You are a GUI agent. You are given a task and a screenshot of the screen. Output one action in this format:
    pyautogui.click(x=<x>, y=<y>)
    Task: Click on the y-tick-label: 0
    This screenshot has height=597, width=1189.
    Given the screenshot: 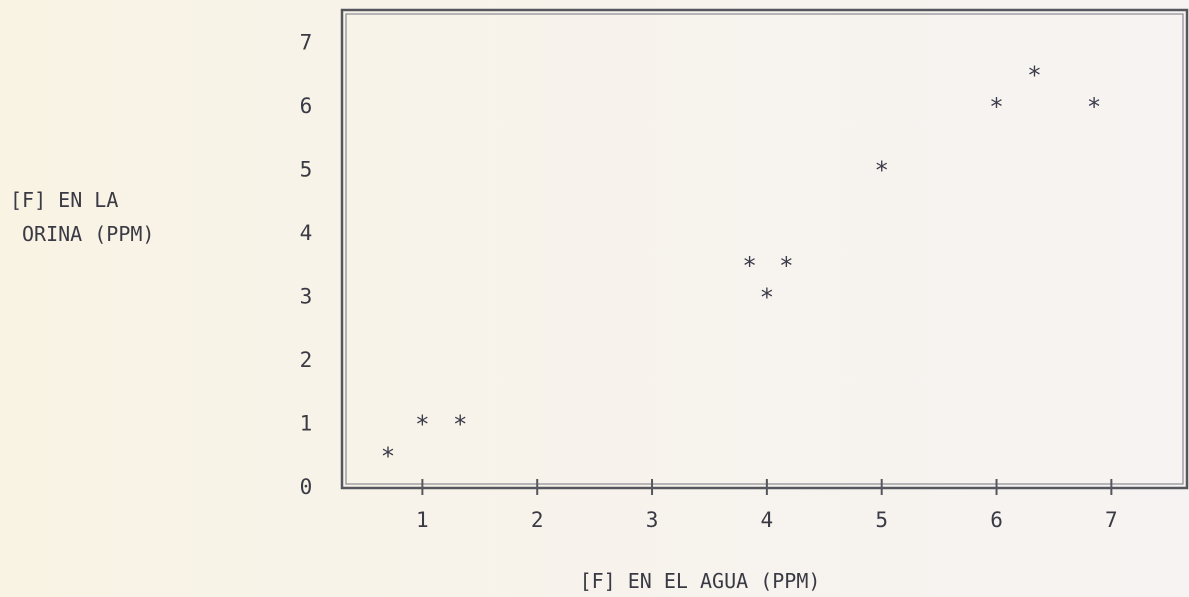 What is the action you would take?
    pyautogui.click(x=306, y=487)
    